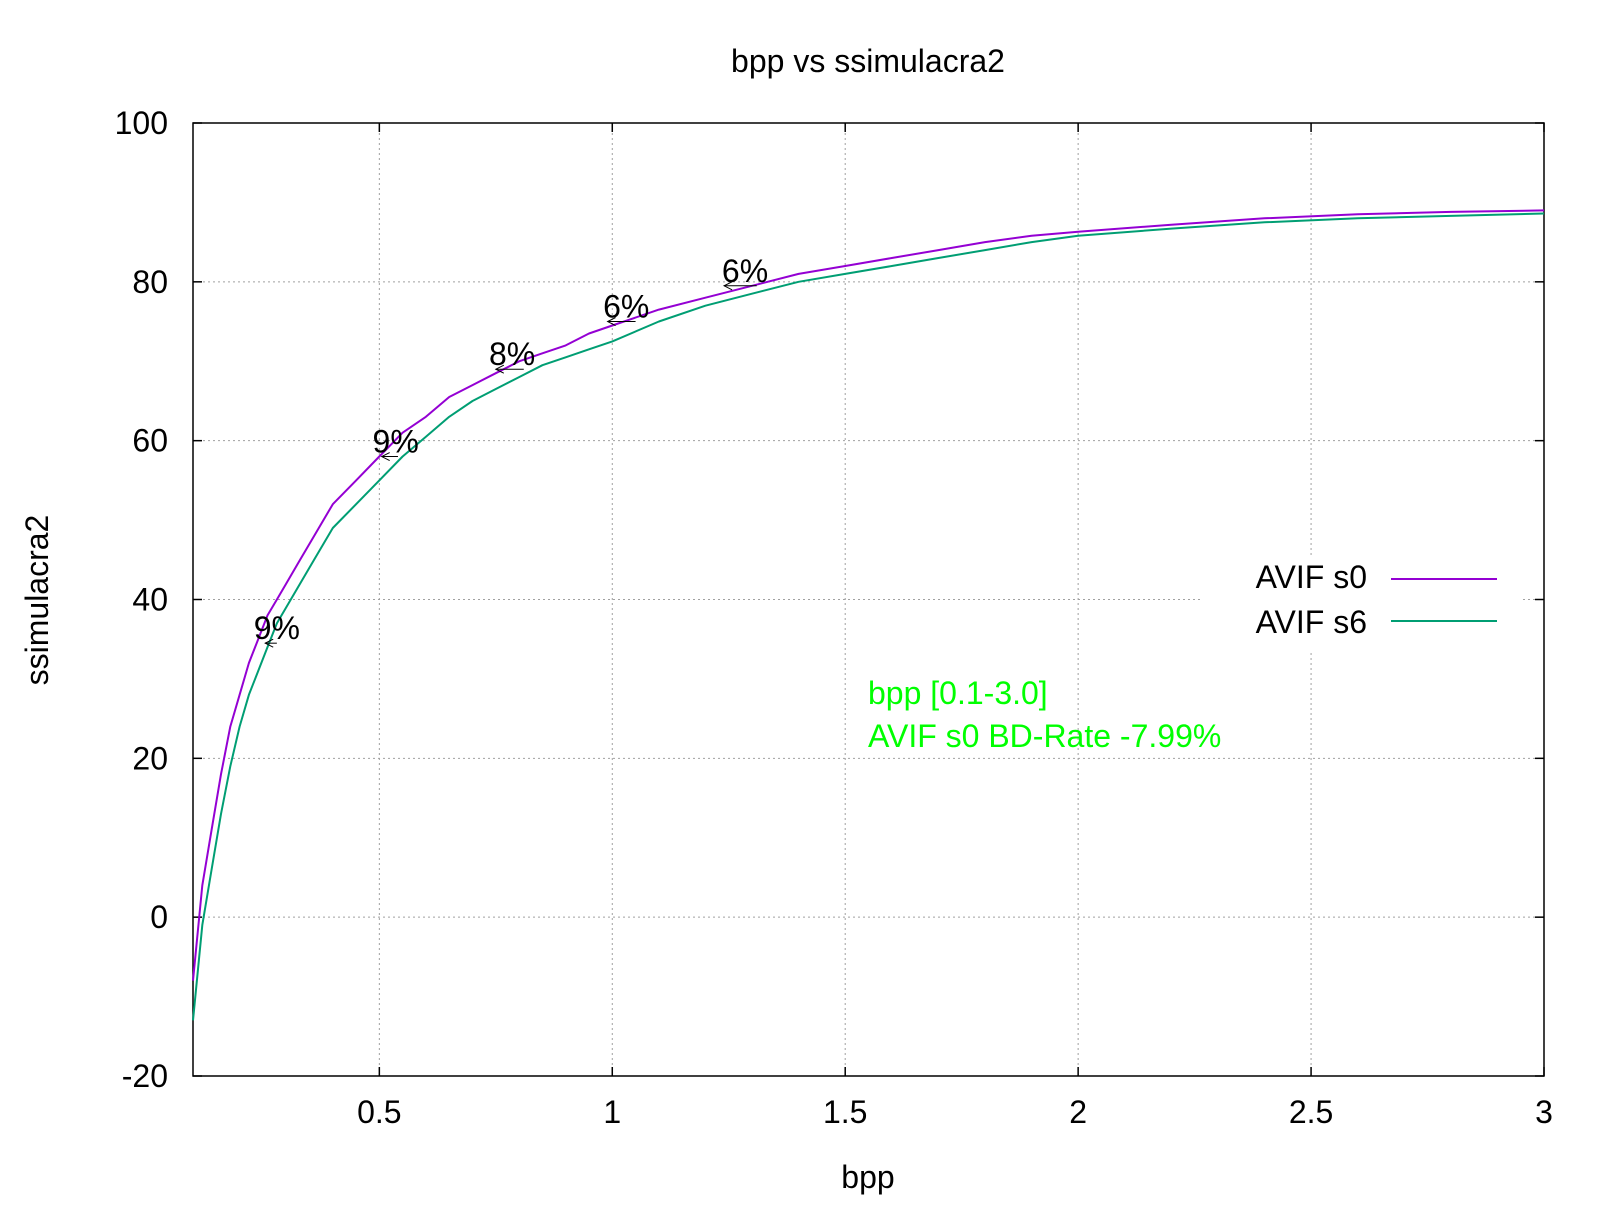 The image size is (1600, 1205). I want to click on y-tick-label: 0, so click(159, 917).